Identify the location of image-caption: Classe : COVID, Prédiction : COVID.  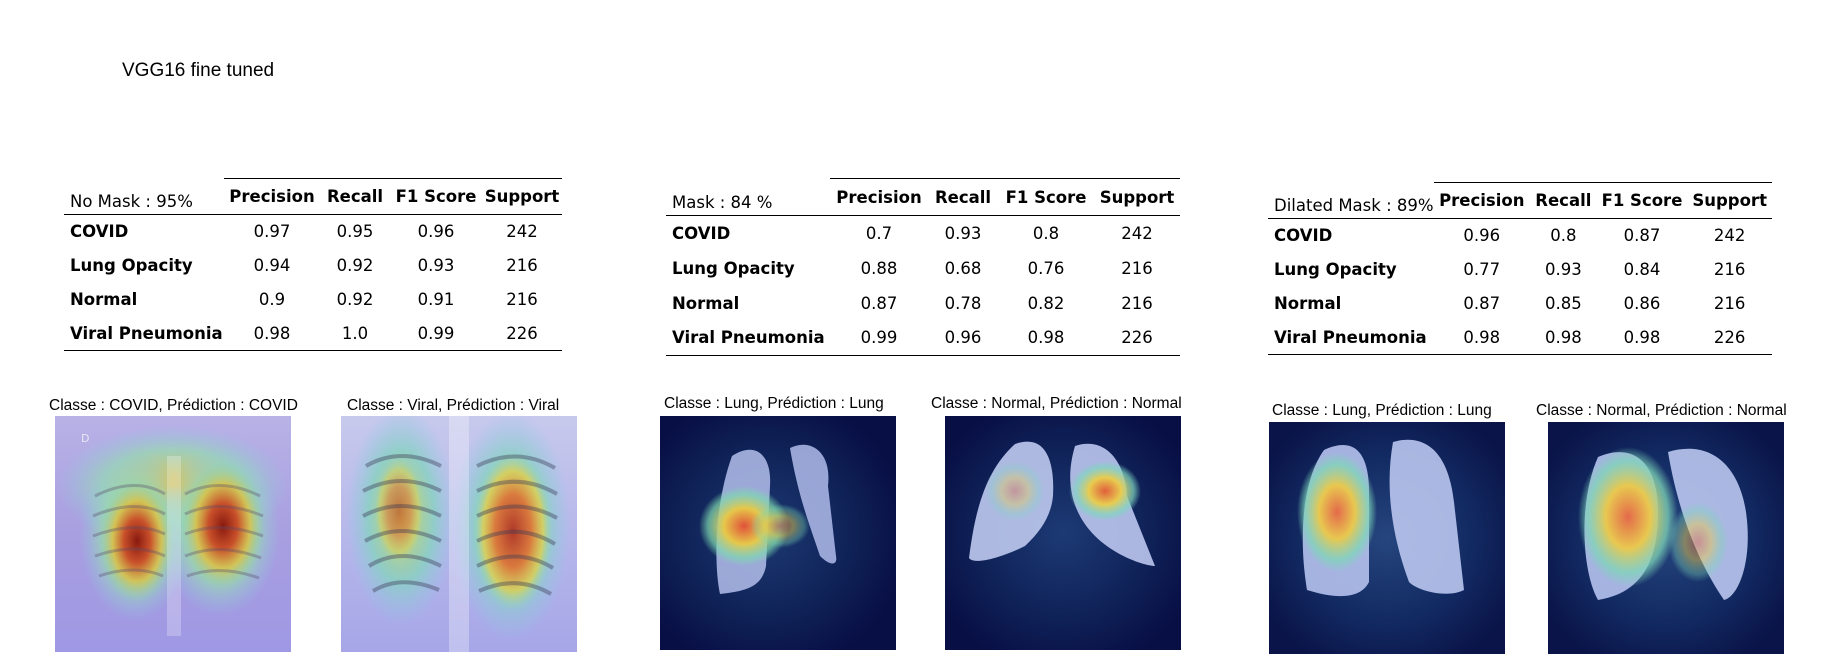
(173, 405).